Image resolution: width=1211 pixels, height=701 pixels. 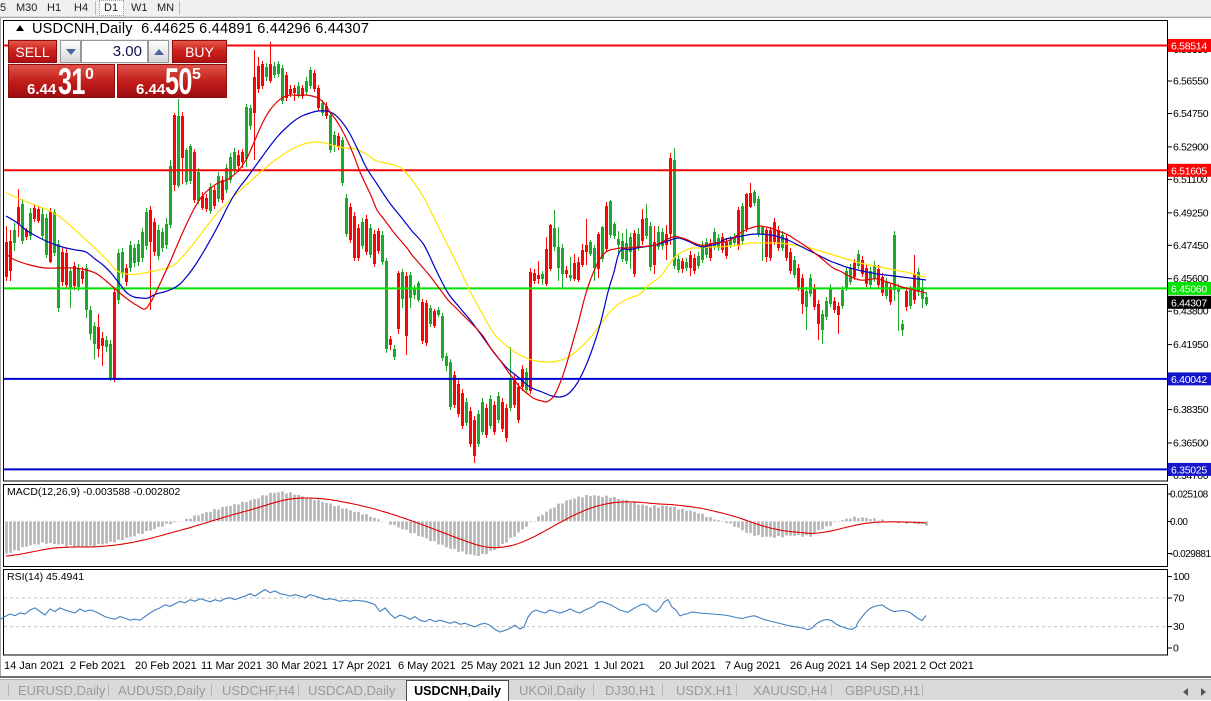 What do you see at coordinates (1178, 627) in the screenshot?
I see `svg-text: 30` at bounding box center [1178, 627].